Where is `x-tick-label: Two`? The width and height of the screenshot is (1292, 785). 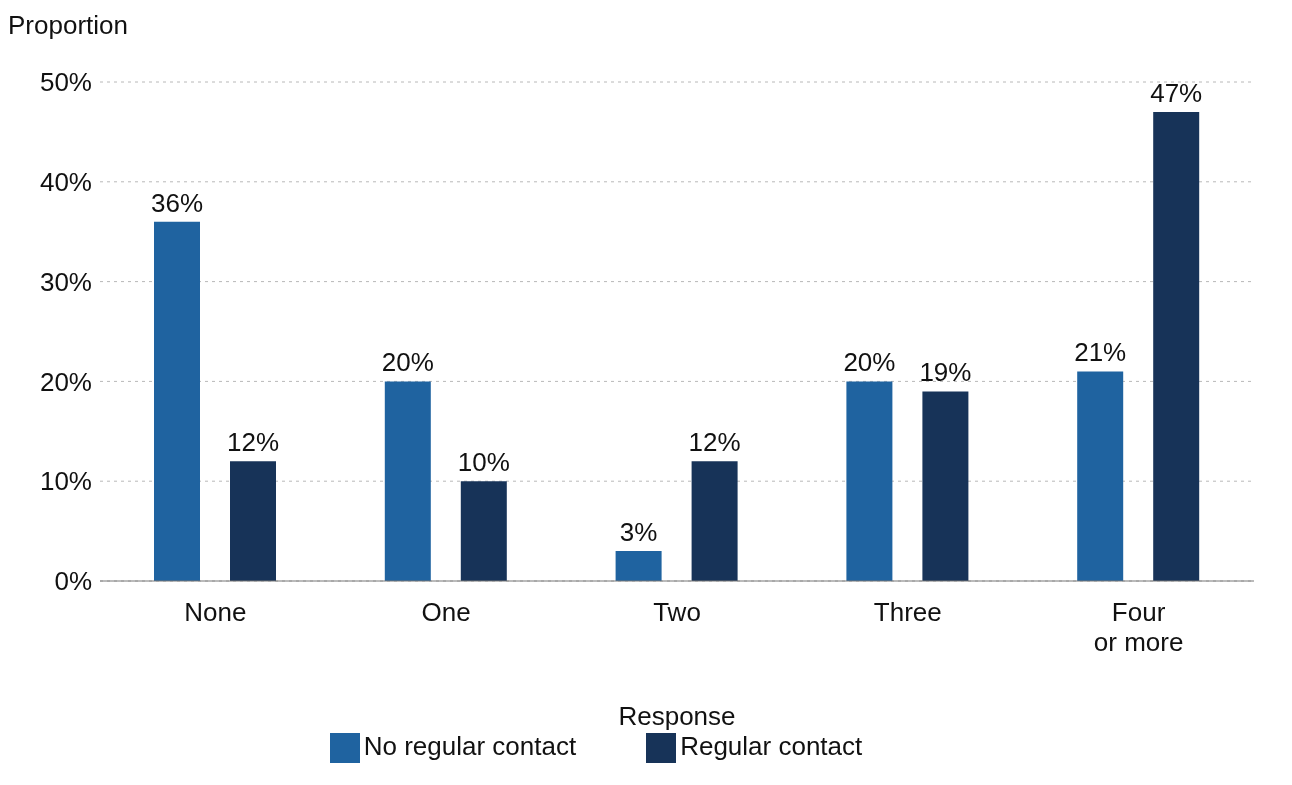
x-tick-label: Two is located at coordinates (677, 612).